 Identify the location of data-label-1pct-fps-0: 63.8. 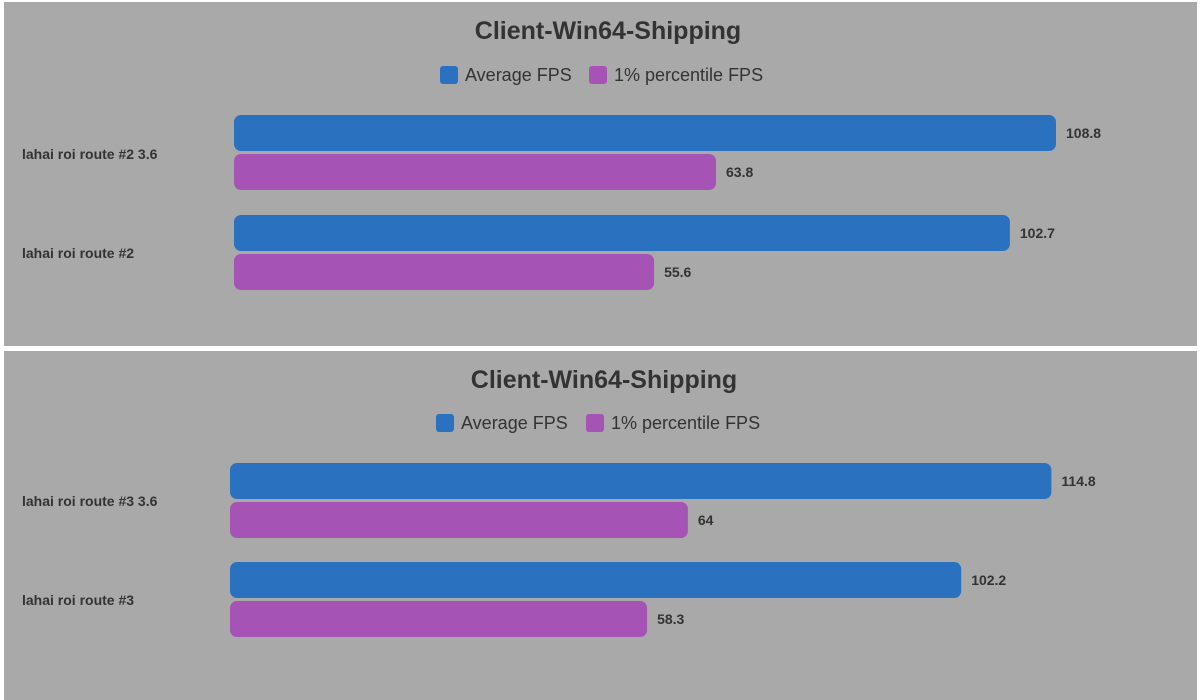
(739, 172).